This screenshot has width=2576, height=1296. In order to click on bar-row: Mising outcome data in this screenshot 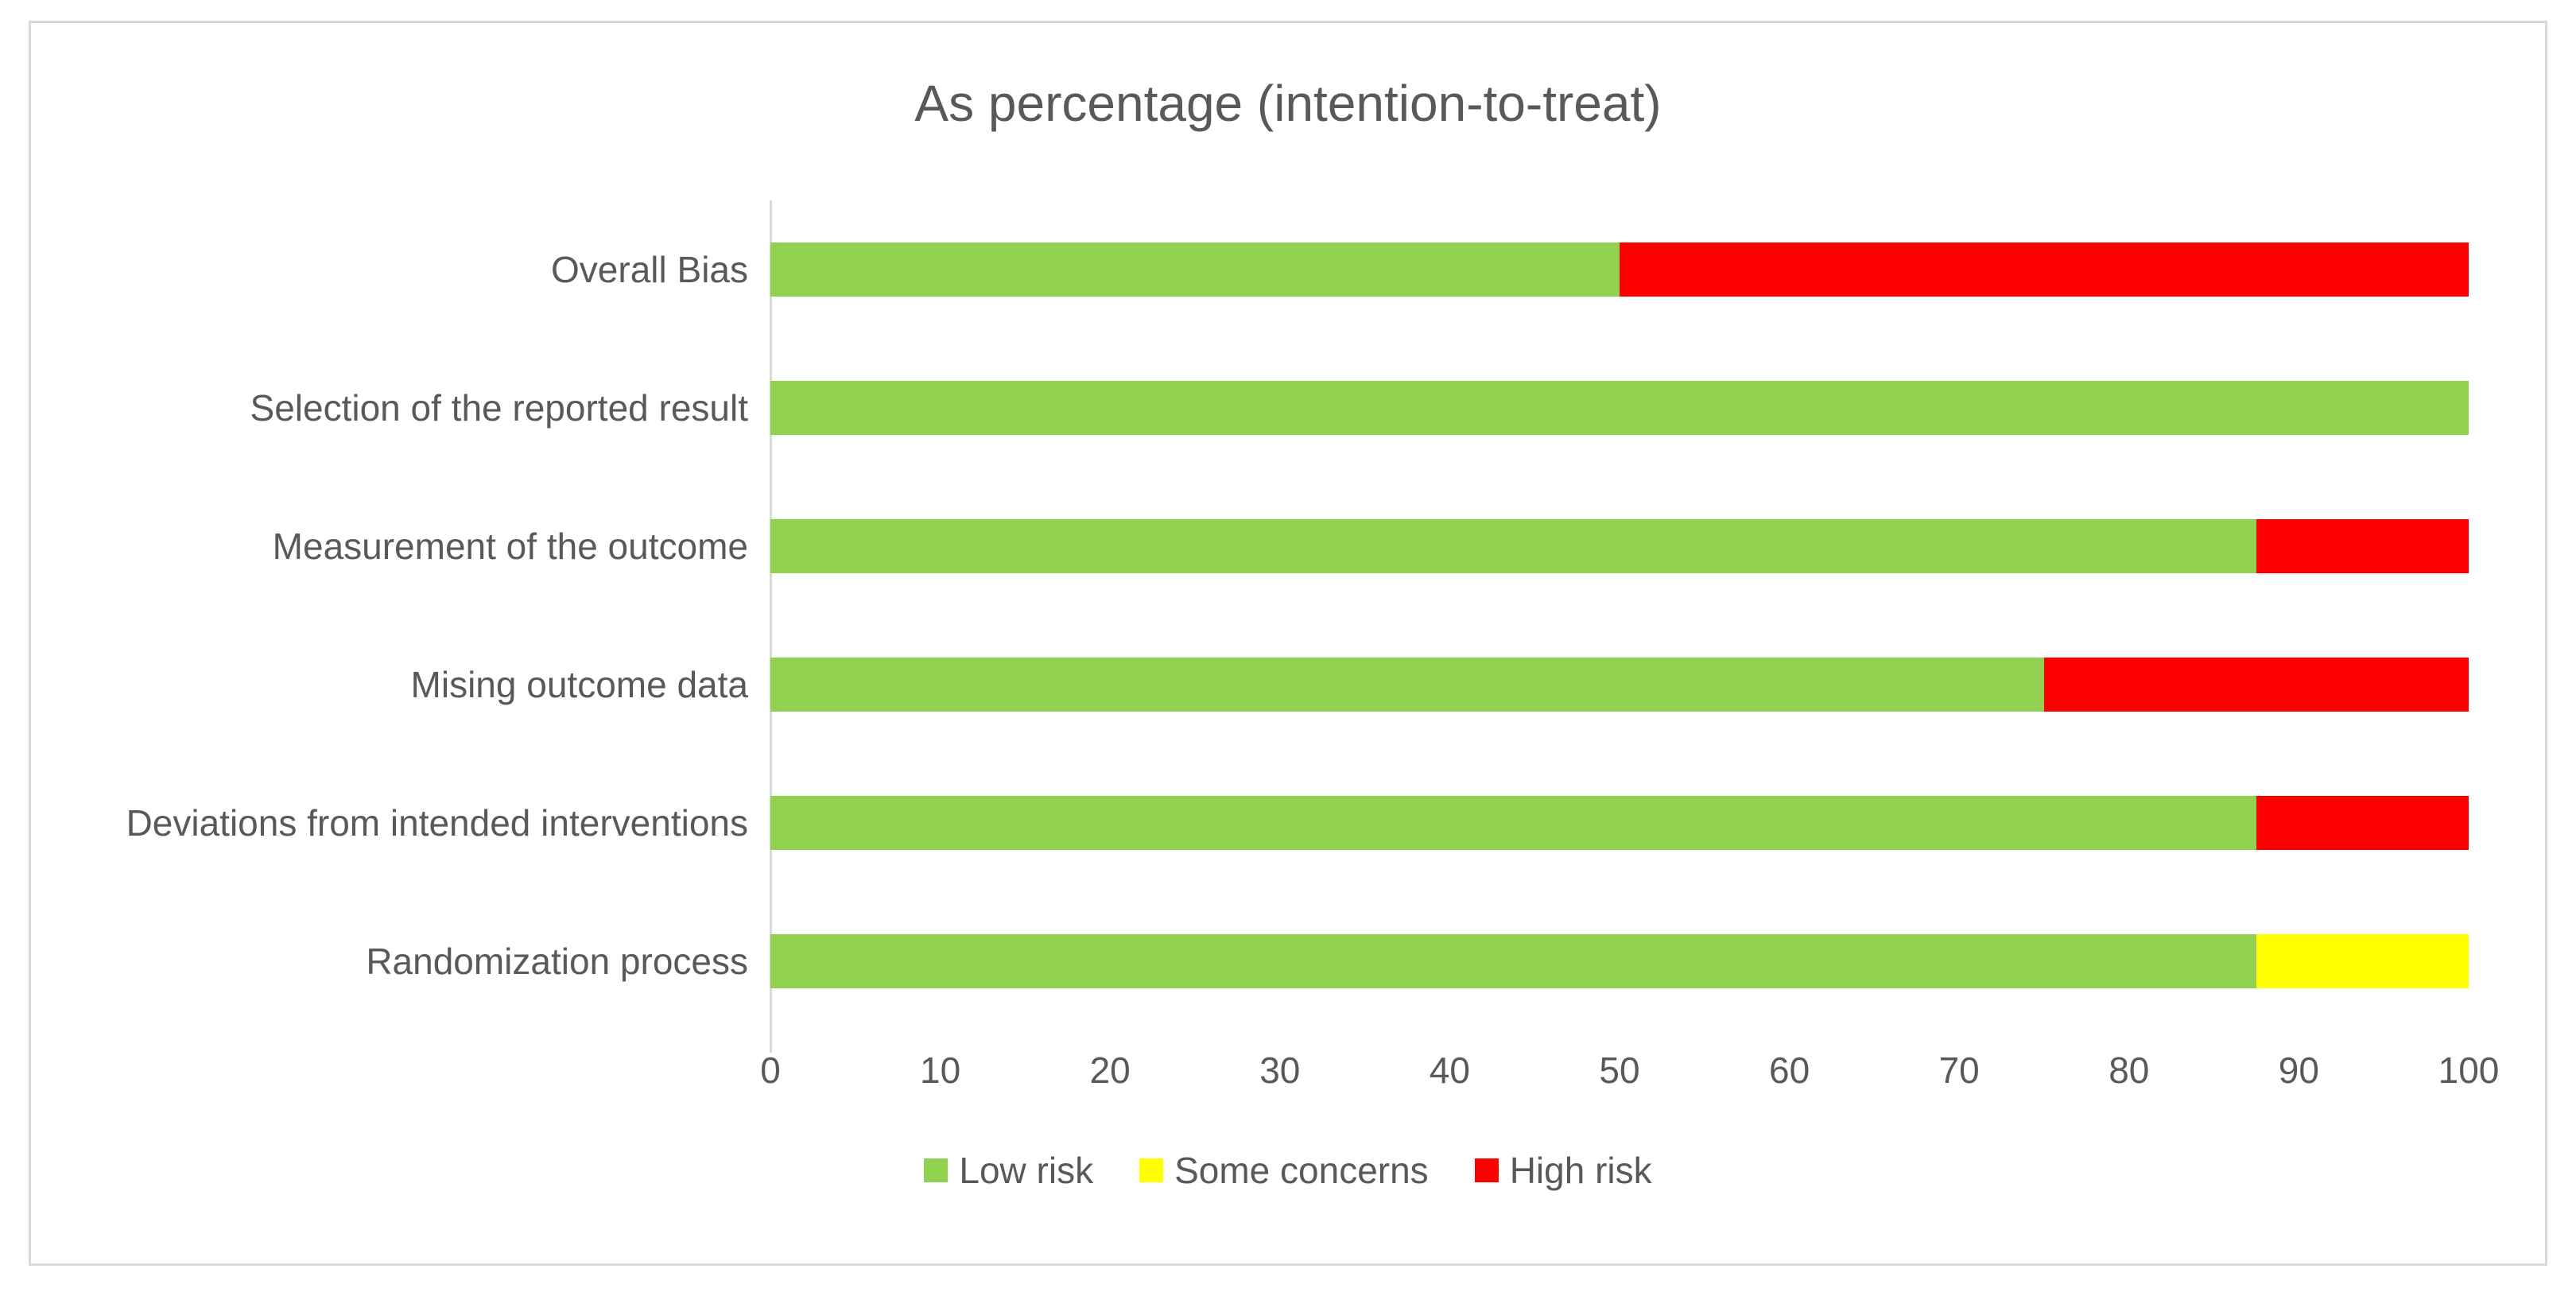, I will do `click(1250, 684)`.